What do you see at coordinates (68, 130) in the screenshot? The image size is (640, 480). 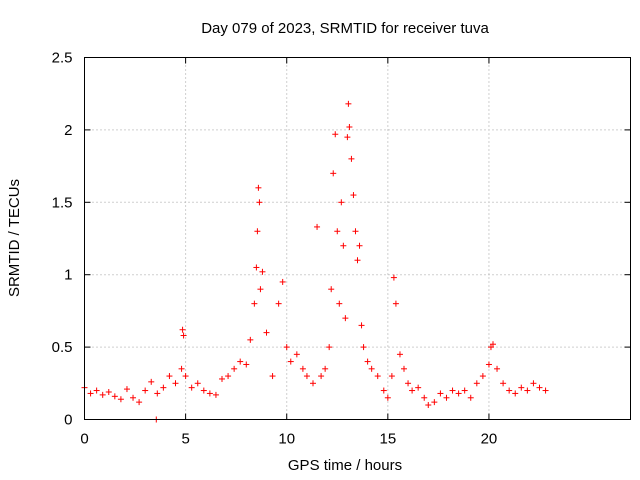 I see `y-tick-label: 2` at bounding box center [68, 130].